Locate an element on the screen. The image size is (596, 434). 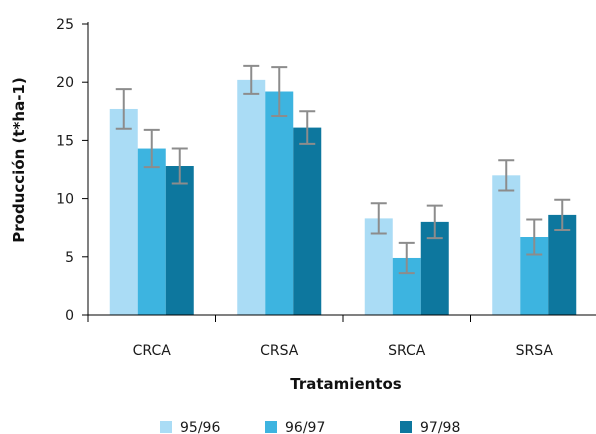
x-tick-label-srca: SRCA is located at coordinates (407, 351).